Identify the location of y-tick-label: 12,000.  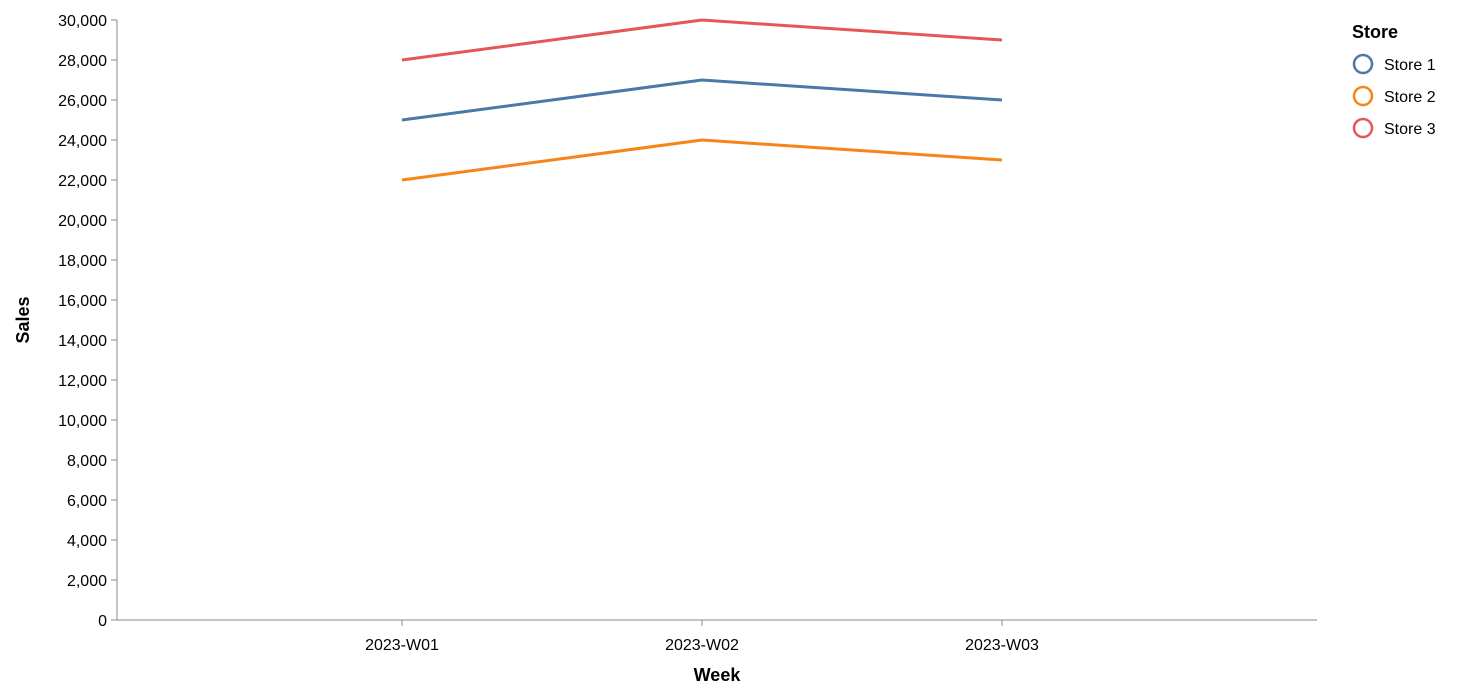
(82, 381).